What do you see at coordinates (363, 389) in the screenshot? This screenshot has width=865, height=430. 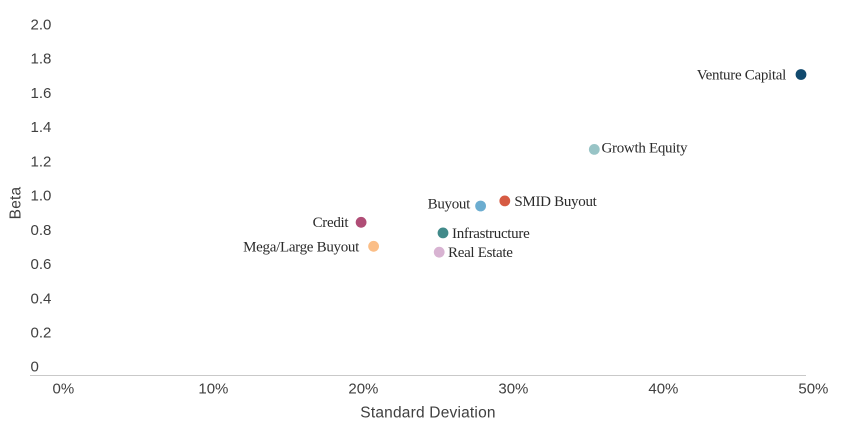 I see `svg-text: 20%` at bounding box center [363, 389].